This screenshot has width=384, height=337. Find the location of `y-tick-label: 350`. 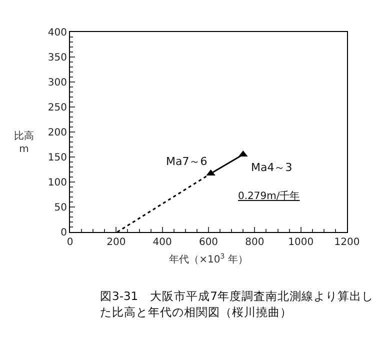

y-tick-label: 350 is located at coordinates (57, 58).